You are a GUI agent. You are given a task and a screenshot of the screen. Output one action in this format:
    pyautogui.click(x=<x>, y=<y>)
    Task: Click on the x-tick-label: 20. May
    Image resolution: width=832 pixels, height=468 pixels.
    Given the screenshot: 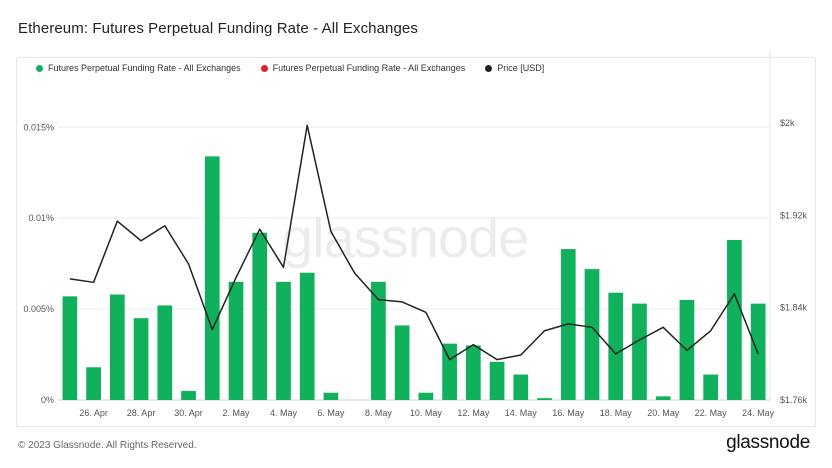 What is the action you would take?
    pyautogui.click(x=663, y=413)
    